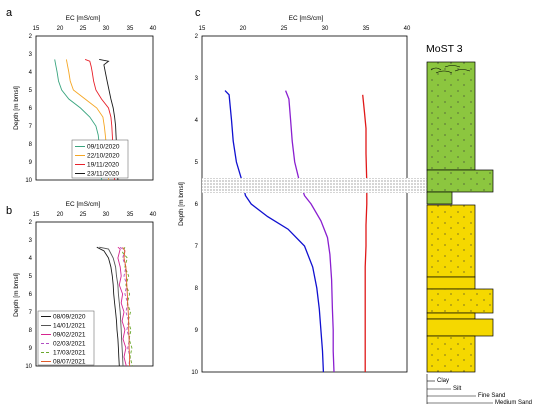  What do you see at coordinates (407, 29) in the screenshot?
I see `panel-c-x-tick: 40` at bounding box center [407, 29].